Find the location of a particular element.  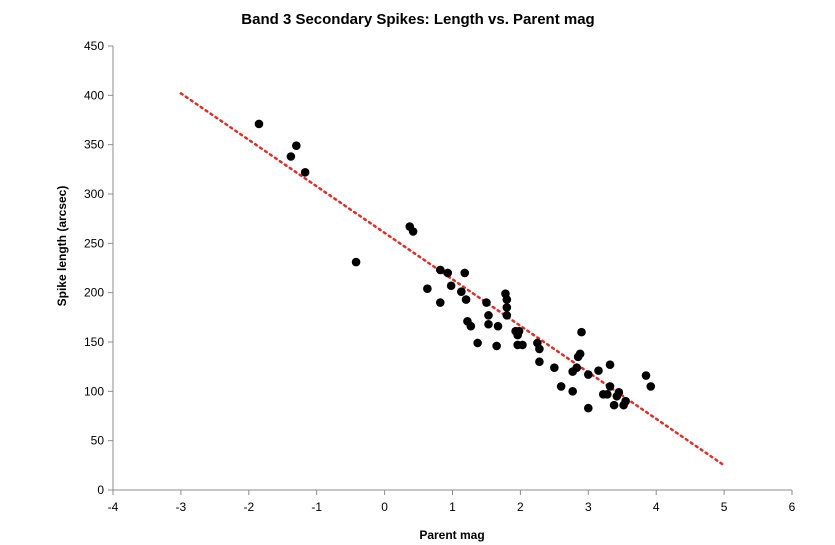

y-tick-label: 200 is located at coordinates (94, 293).